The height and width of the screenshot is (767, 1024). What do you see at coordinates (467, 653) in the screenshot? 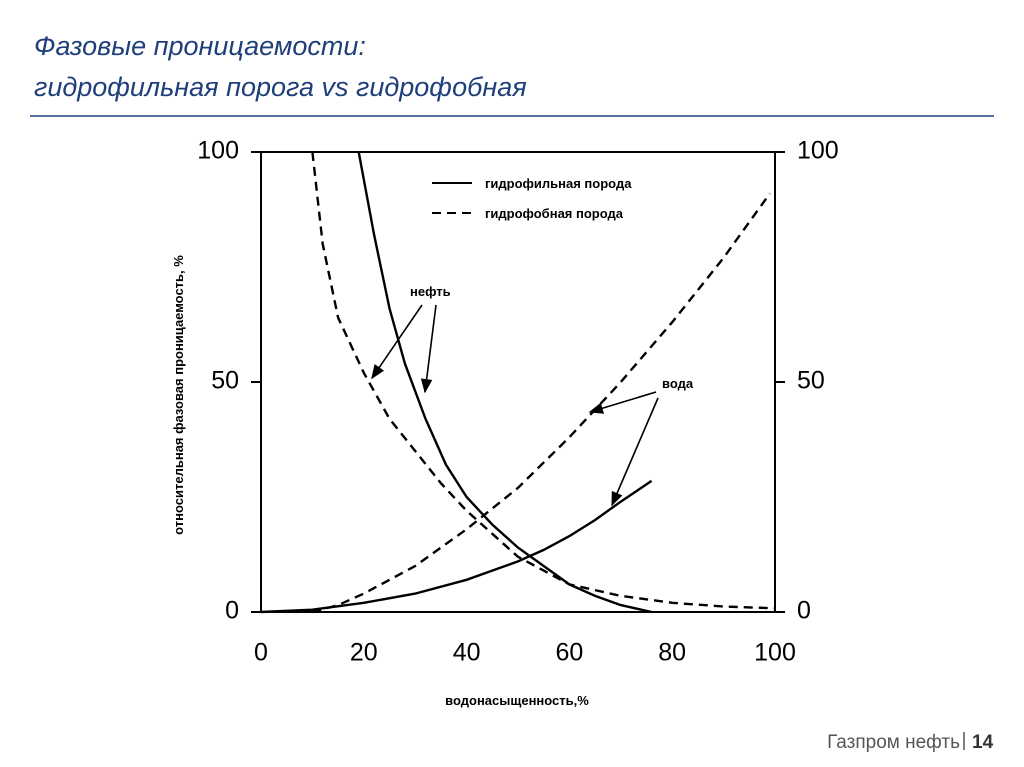
I see `x-tick-label: 40` at bounding box center [467, 653].